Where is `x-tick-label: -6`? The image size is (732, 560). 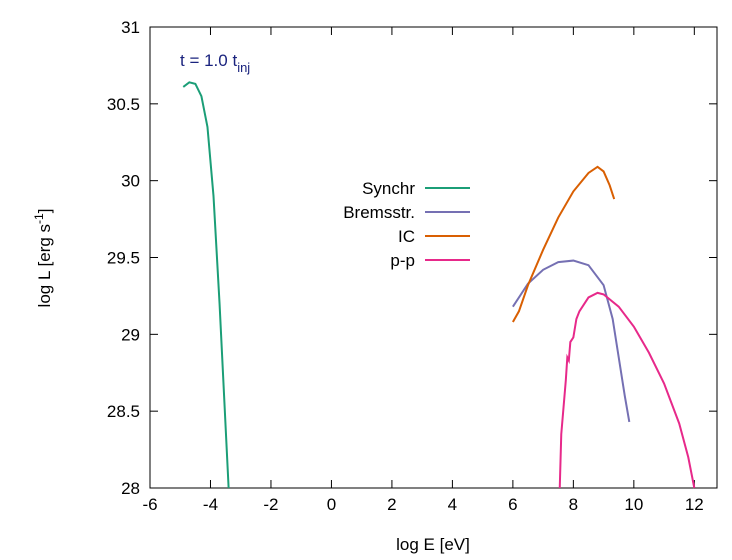
x-tick-label: -6 is located at coordinates (149, 504).